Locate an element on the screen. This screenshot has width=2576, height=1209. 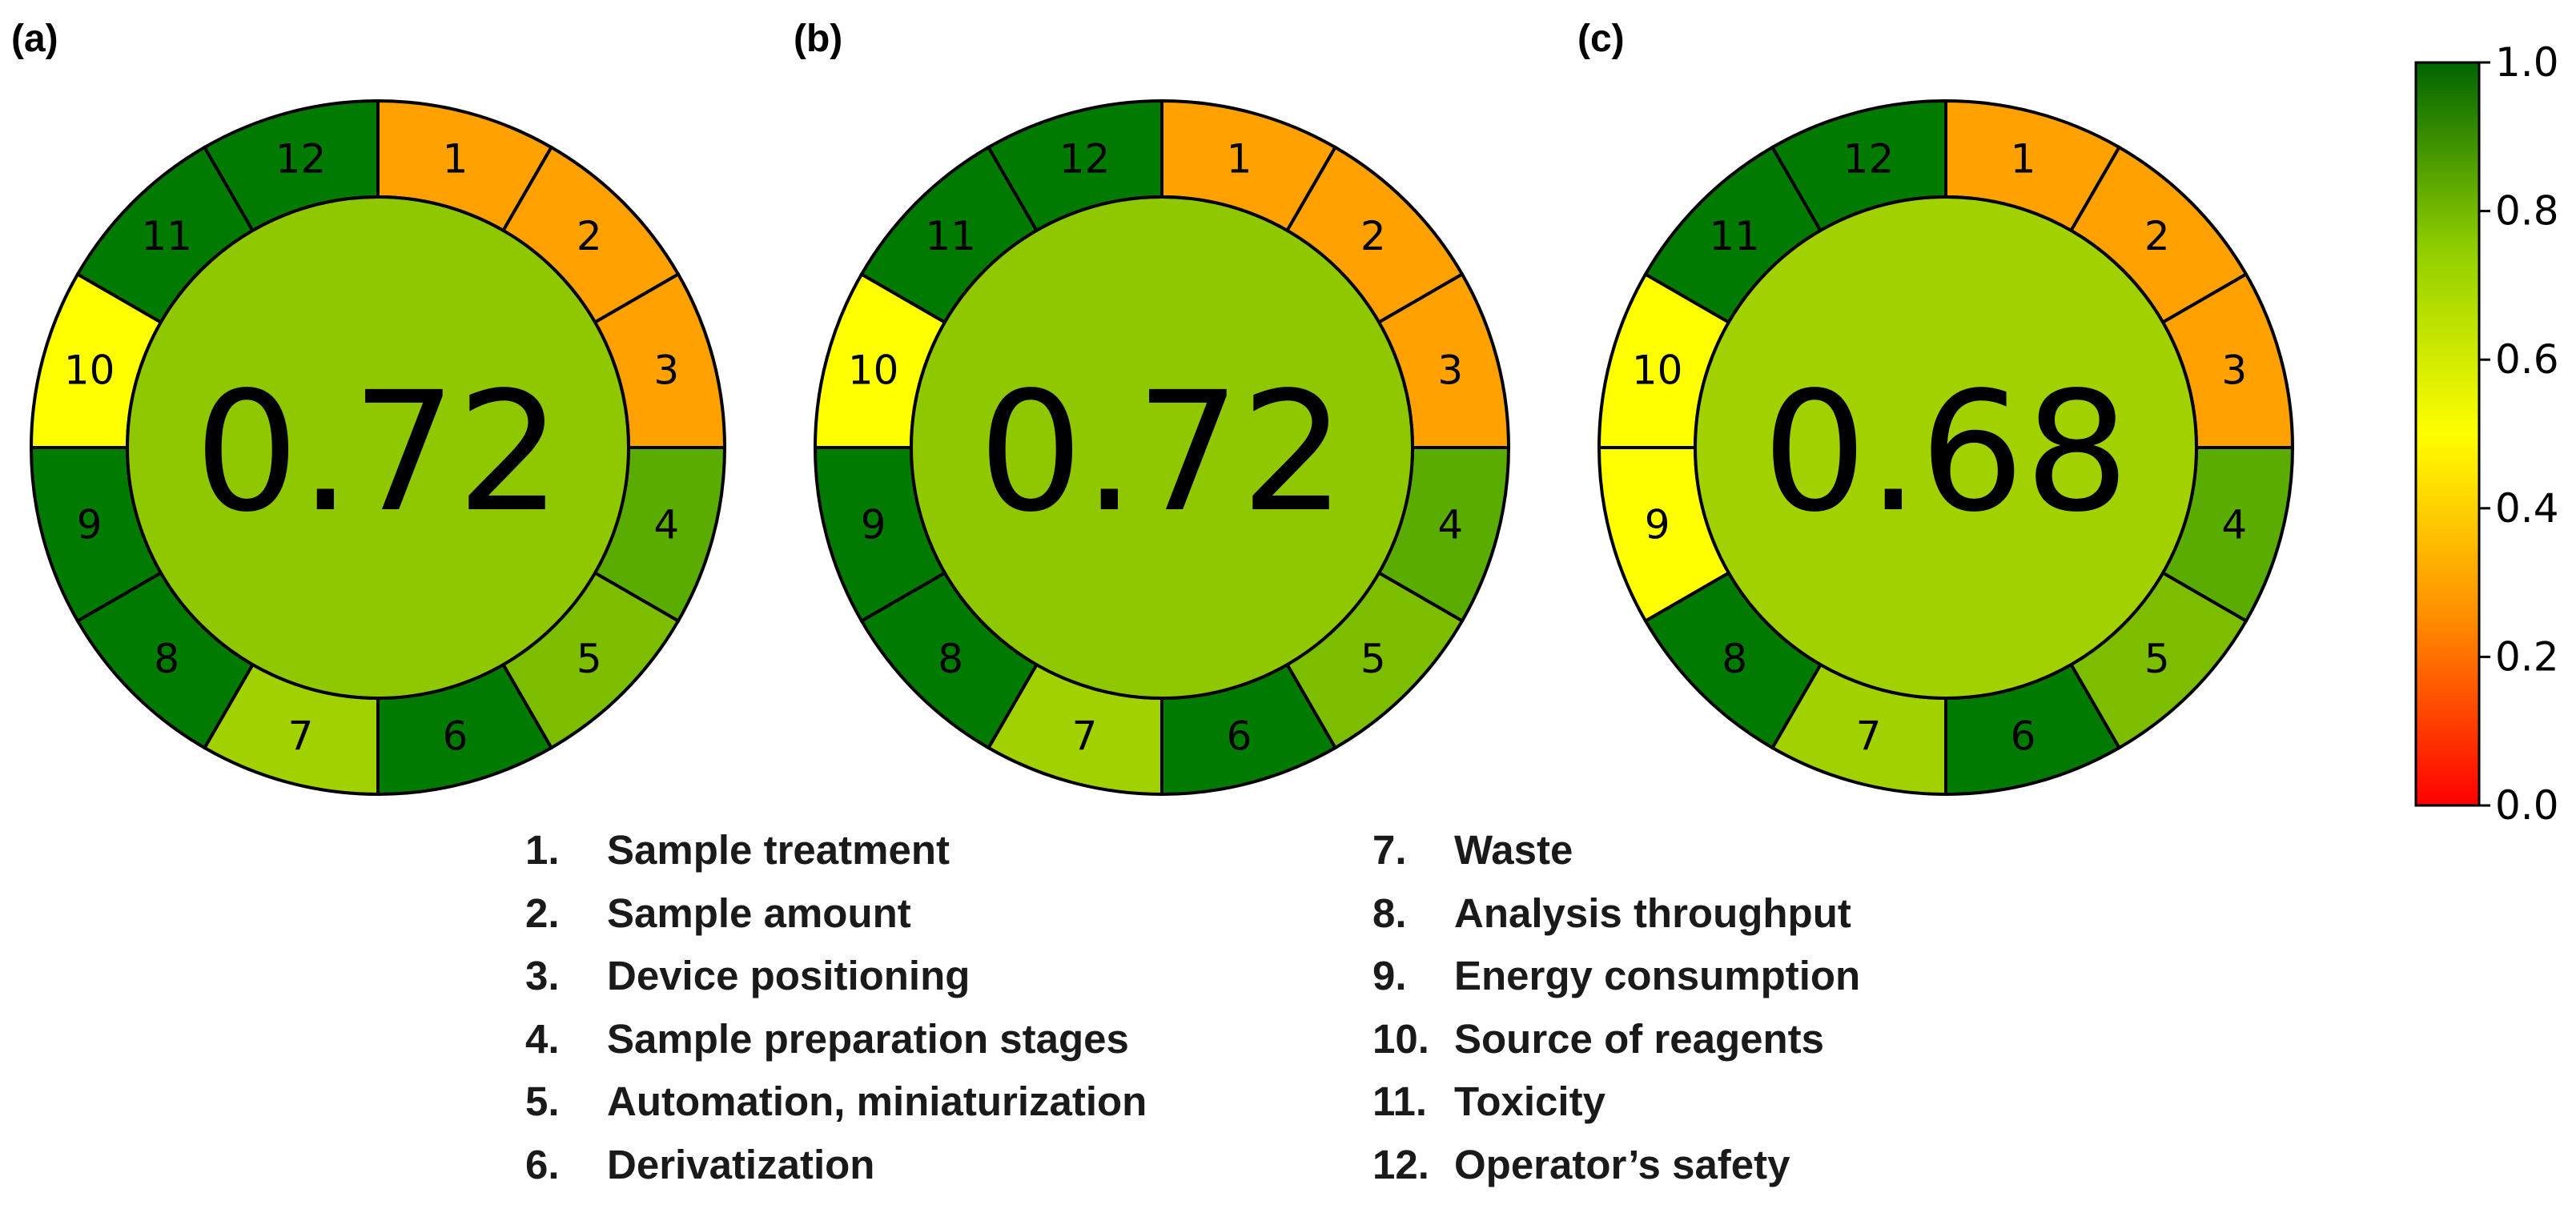
colorbar-tick-label: 0.0 is located at coordinates (2527, 805).